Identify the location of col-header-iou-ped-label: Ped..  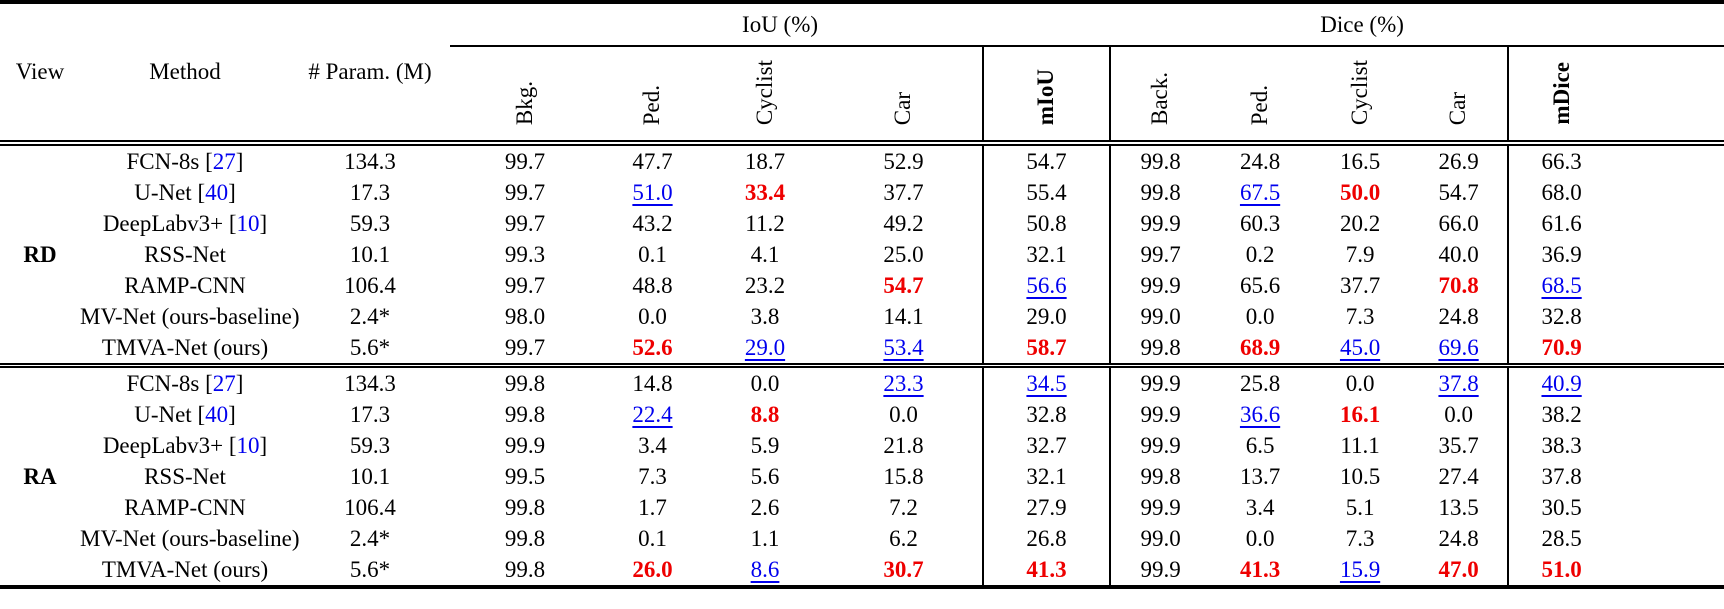
(652, 104).